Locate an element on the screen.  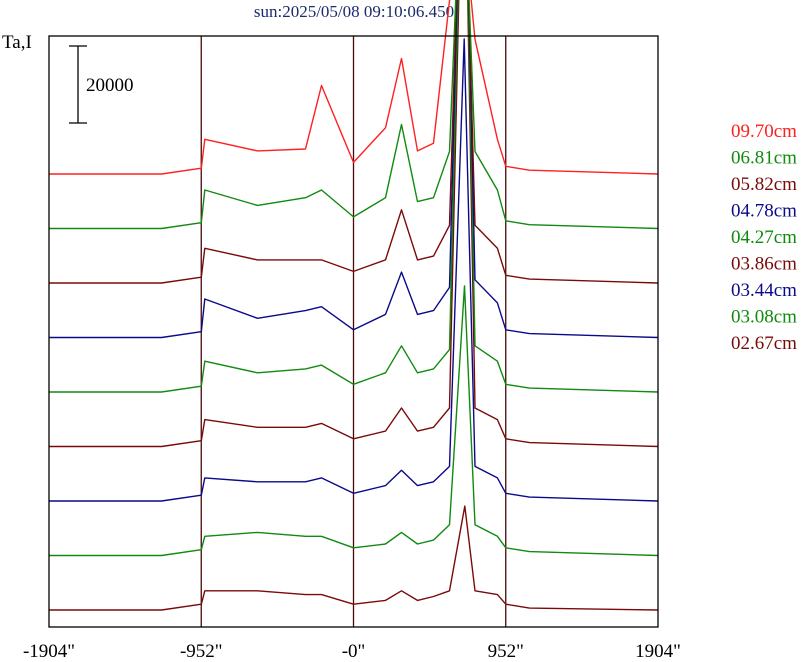
scale-bar-label: 20000 is located at coordinates (110, 85).